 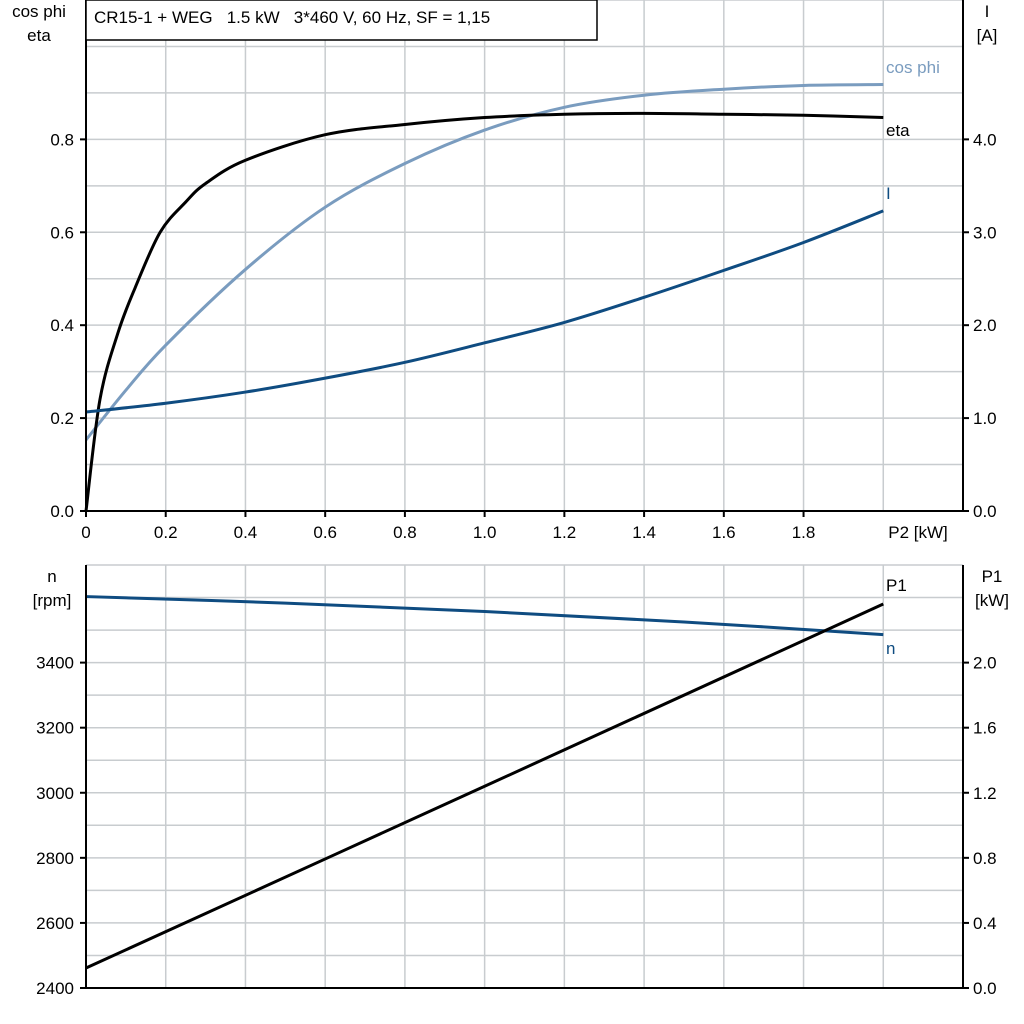 What do you see at coordinates (987, 11) in the screenshot?
I see `y-right-label-top-1: I` at bounding box center [987, 11].